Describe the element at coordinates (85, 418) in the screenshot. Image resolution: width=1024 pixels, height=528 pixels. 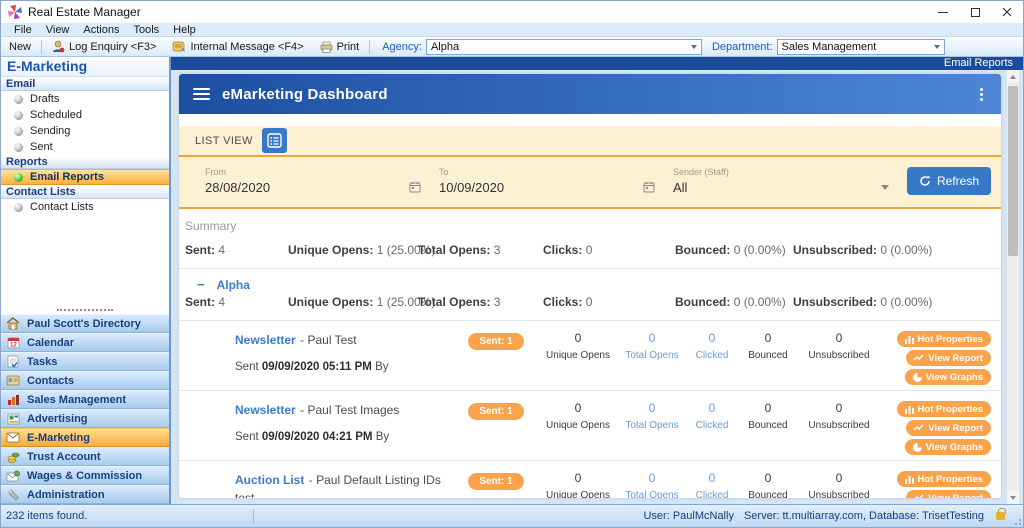
I see `sidebar-item-advertising: Advertising` at that location.